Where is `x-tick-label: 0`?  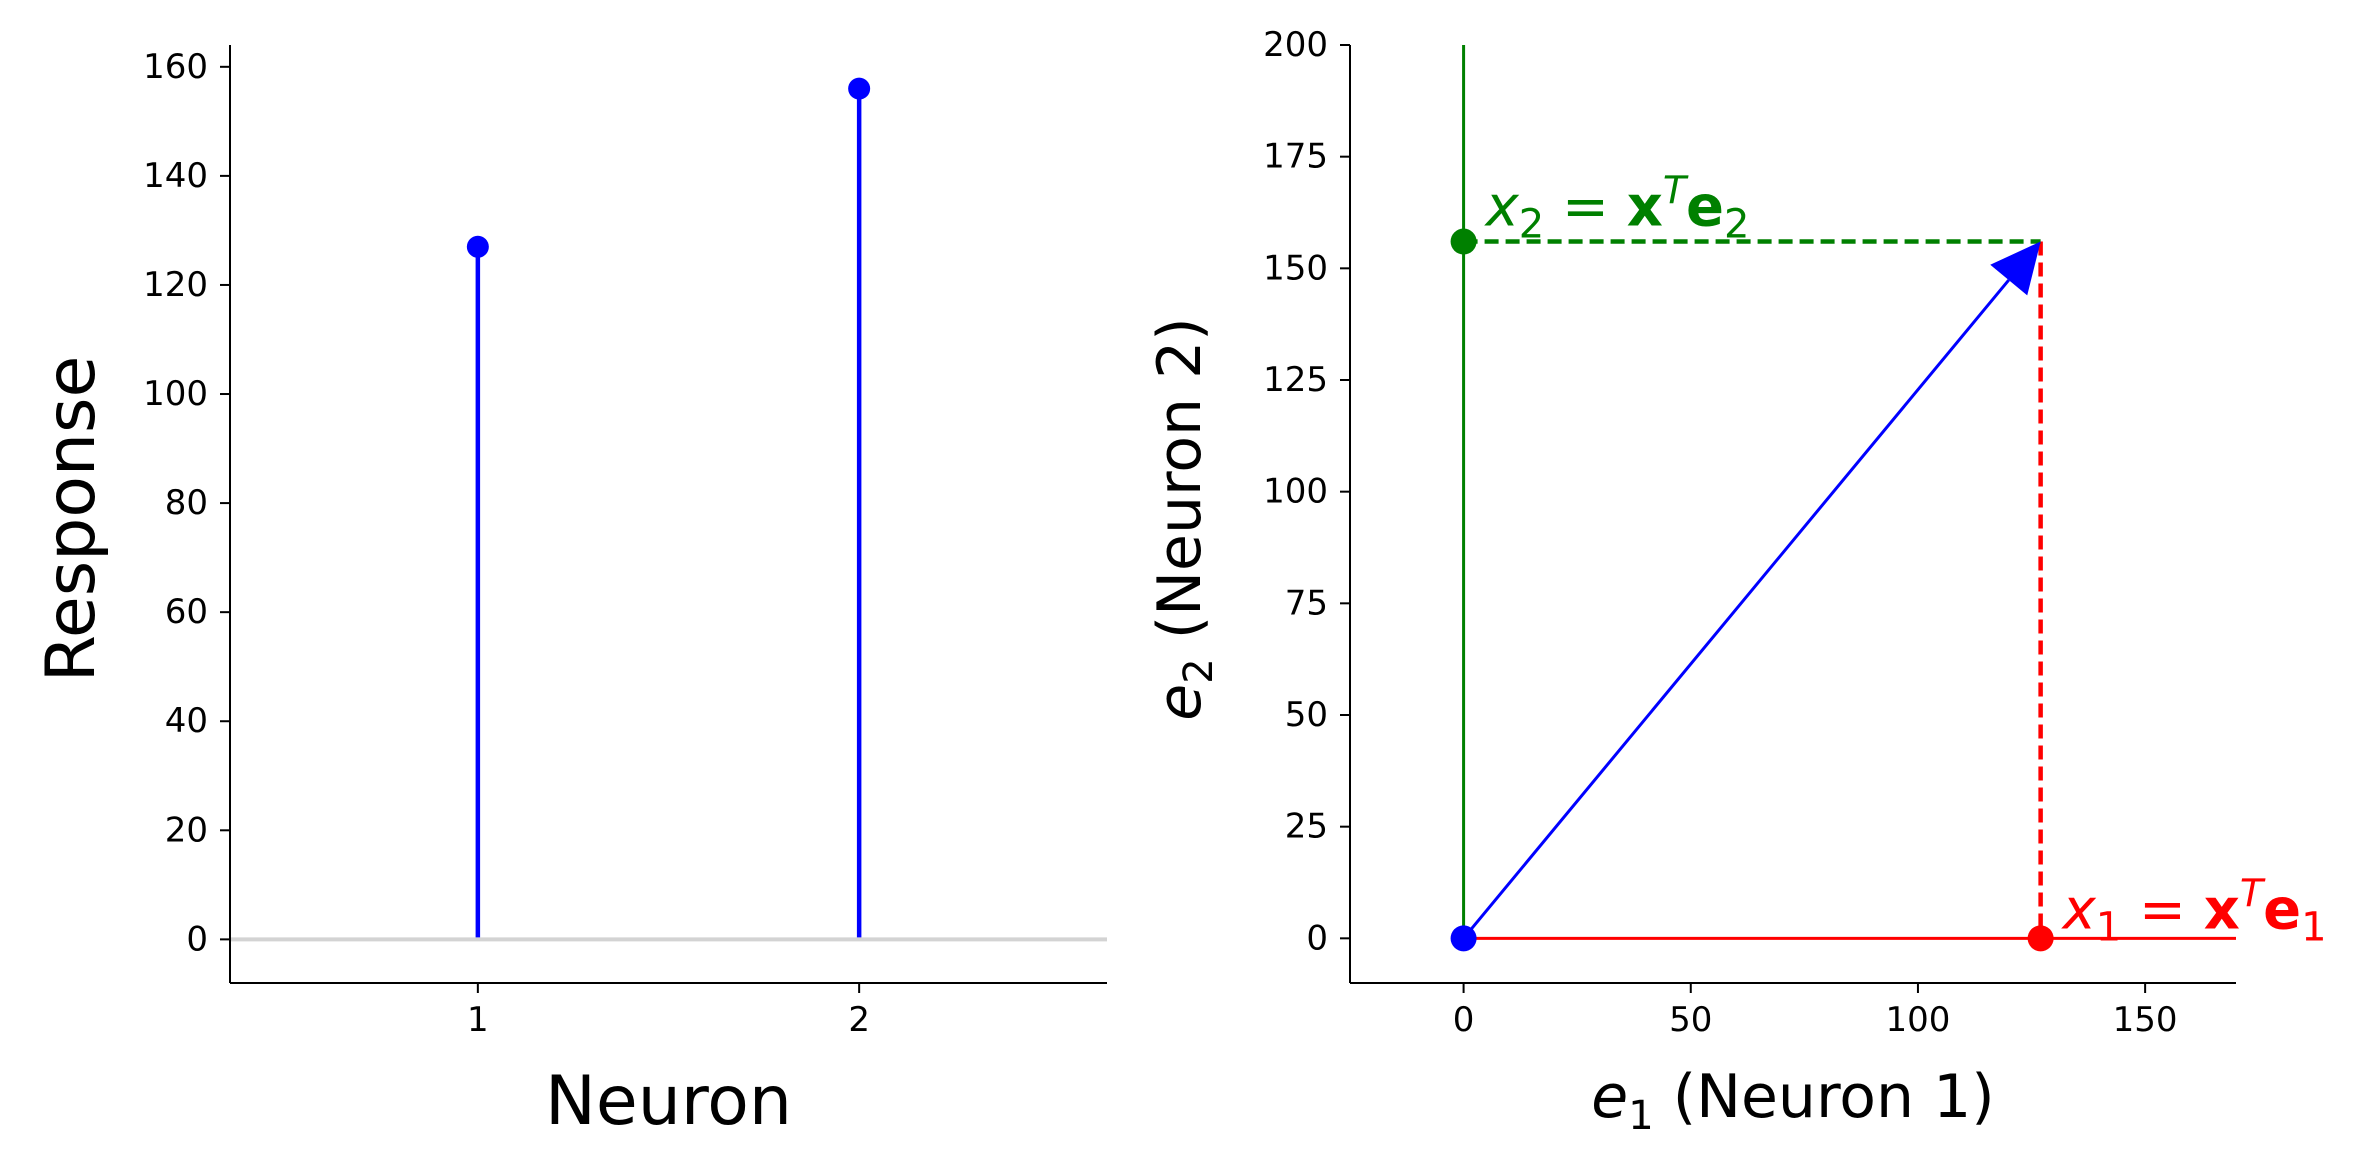 x-tick-label: 0 is located at coordinates (1464, 1020).